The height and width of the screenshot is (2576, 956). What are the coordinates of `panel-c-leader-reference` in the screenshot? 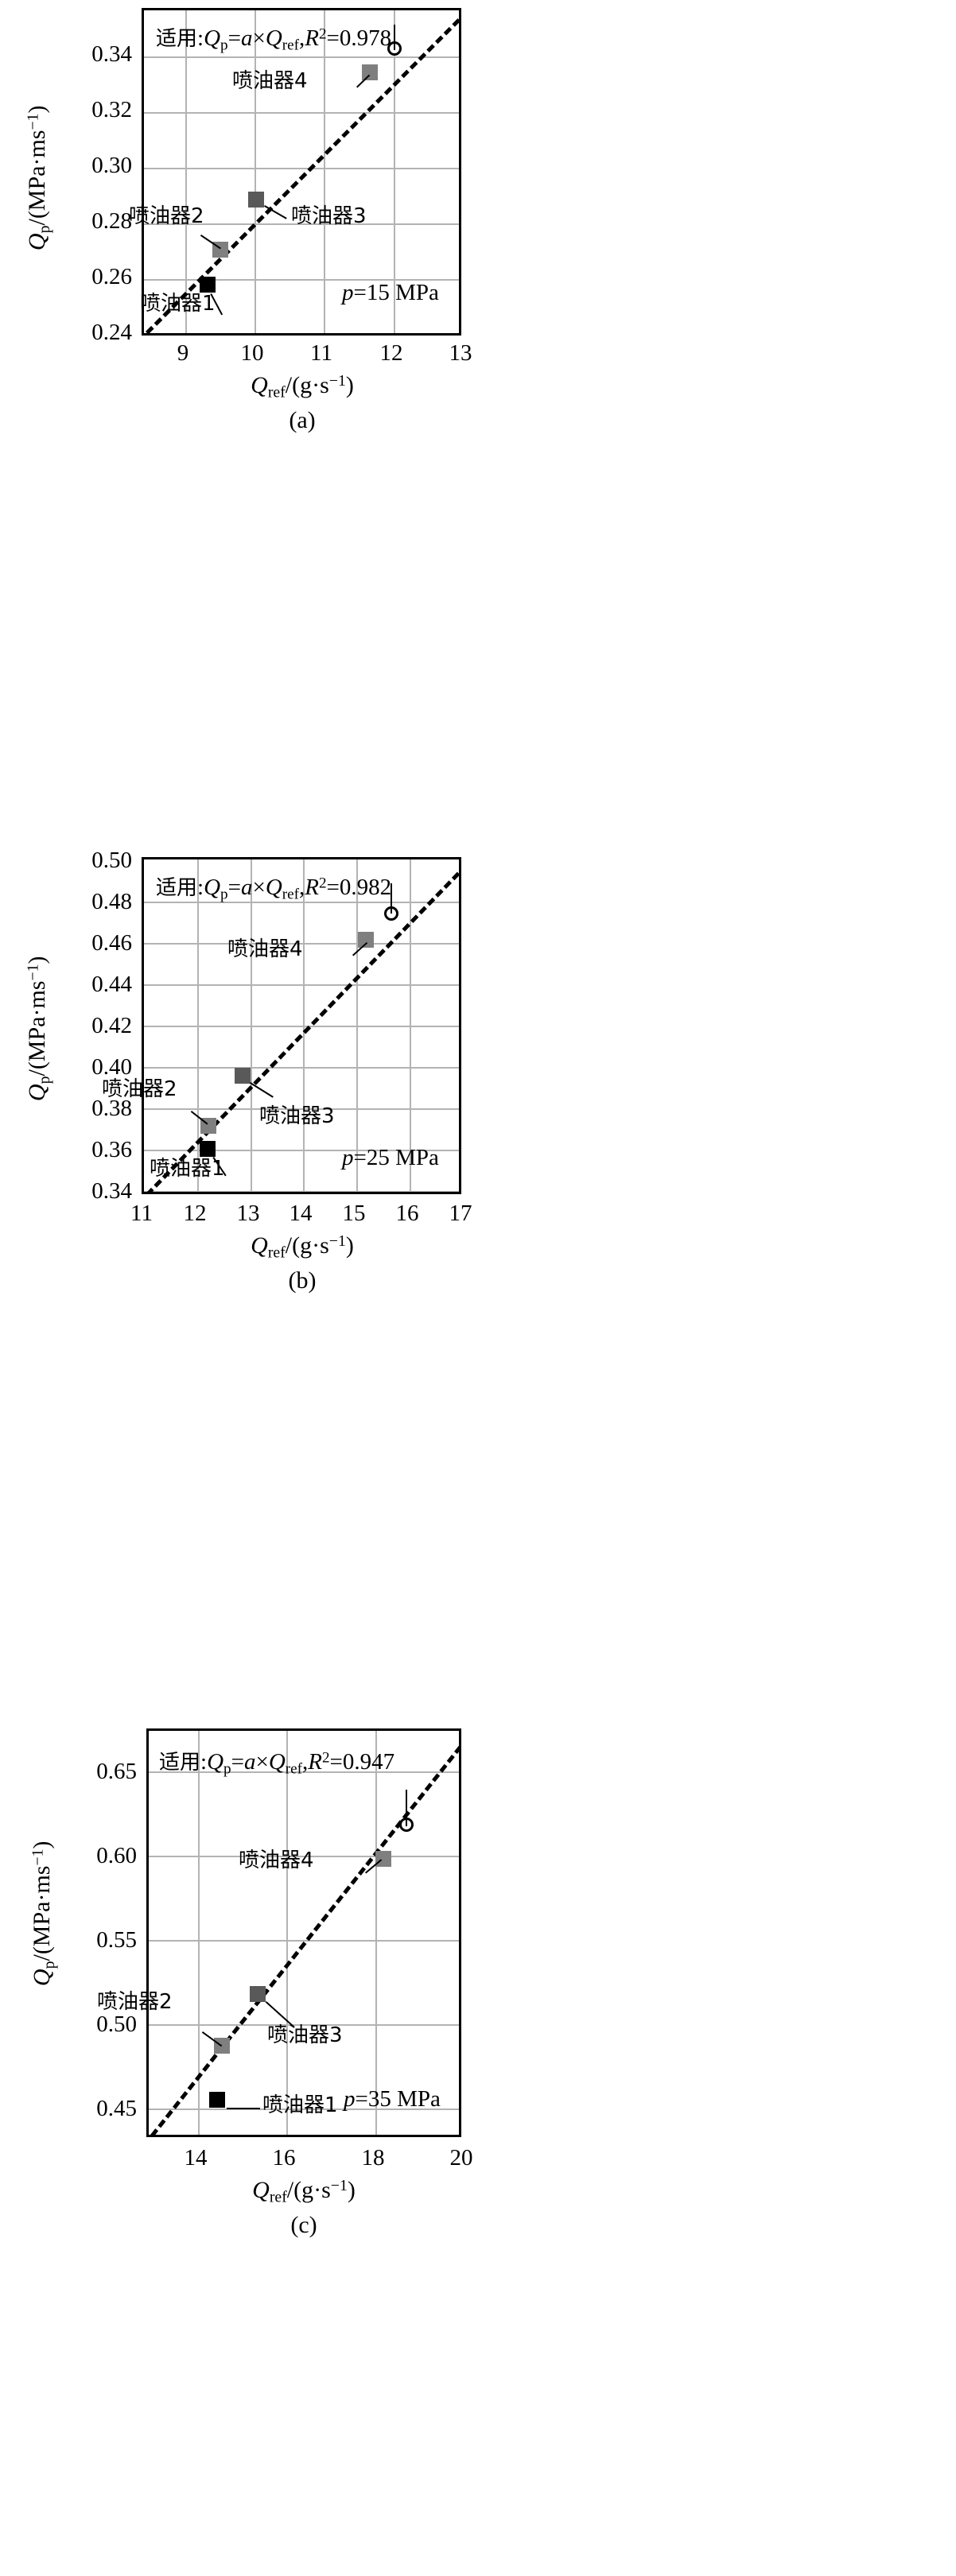 It's located at (406, 1808).